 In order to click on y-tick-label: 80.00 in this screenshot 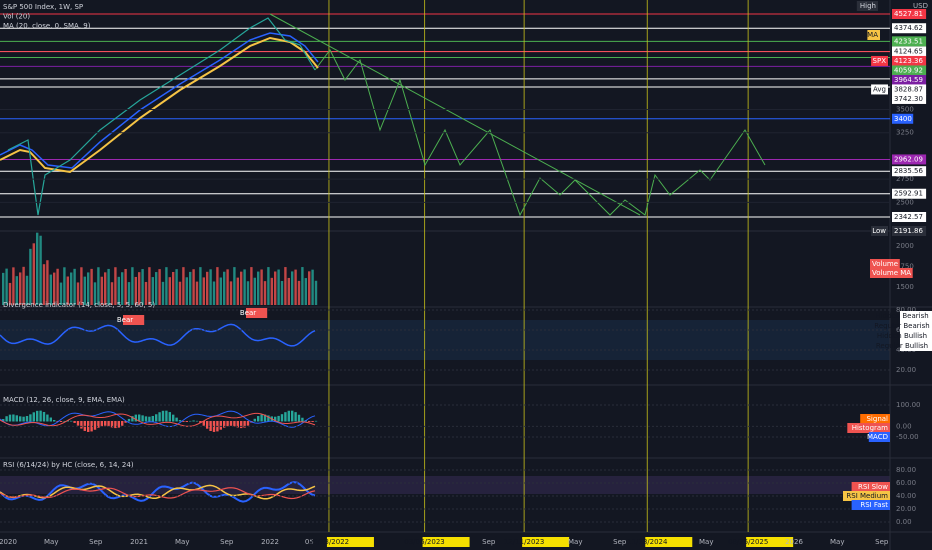, I will do `click(906, 470)`.